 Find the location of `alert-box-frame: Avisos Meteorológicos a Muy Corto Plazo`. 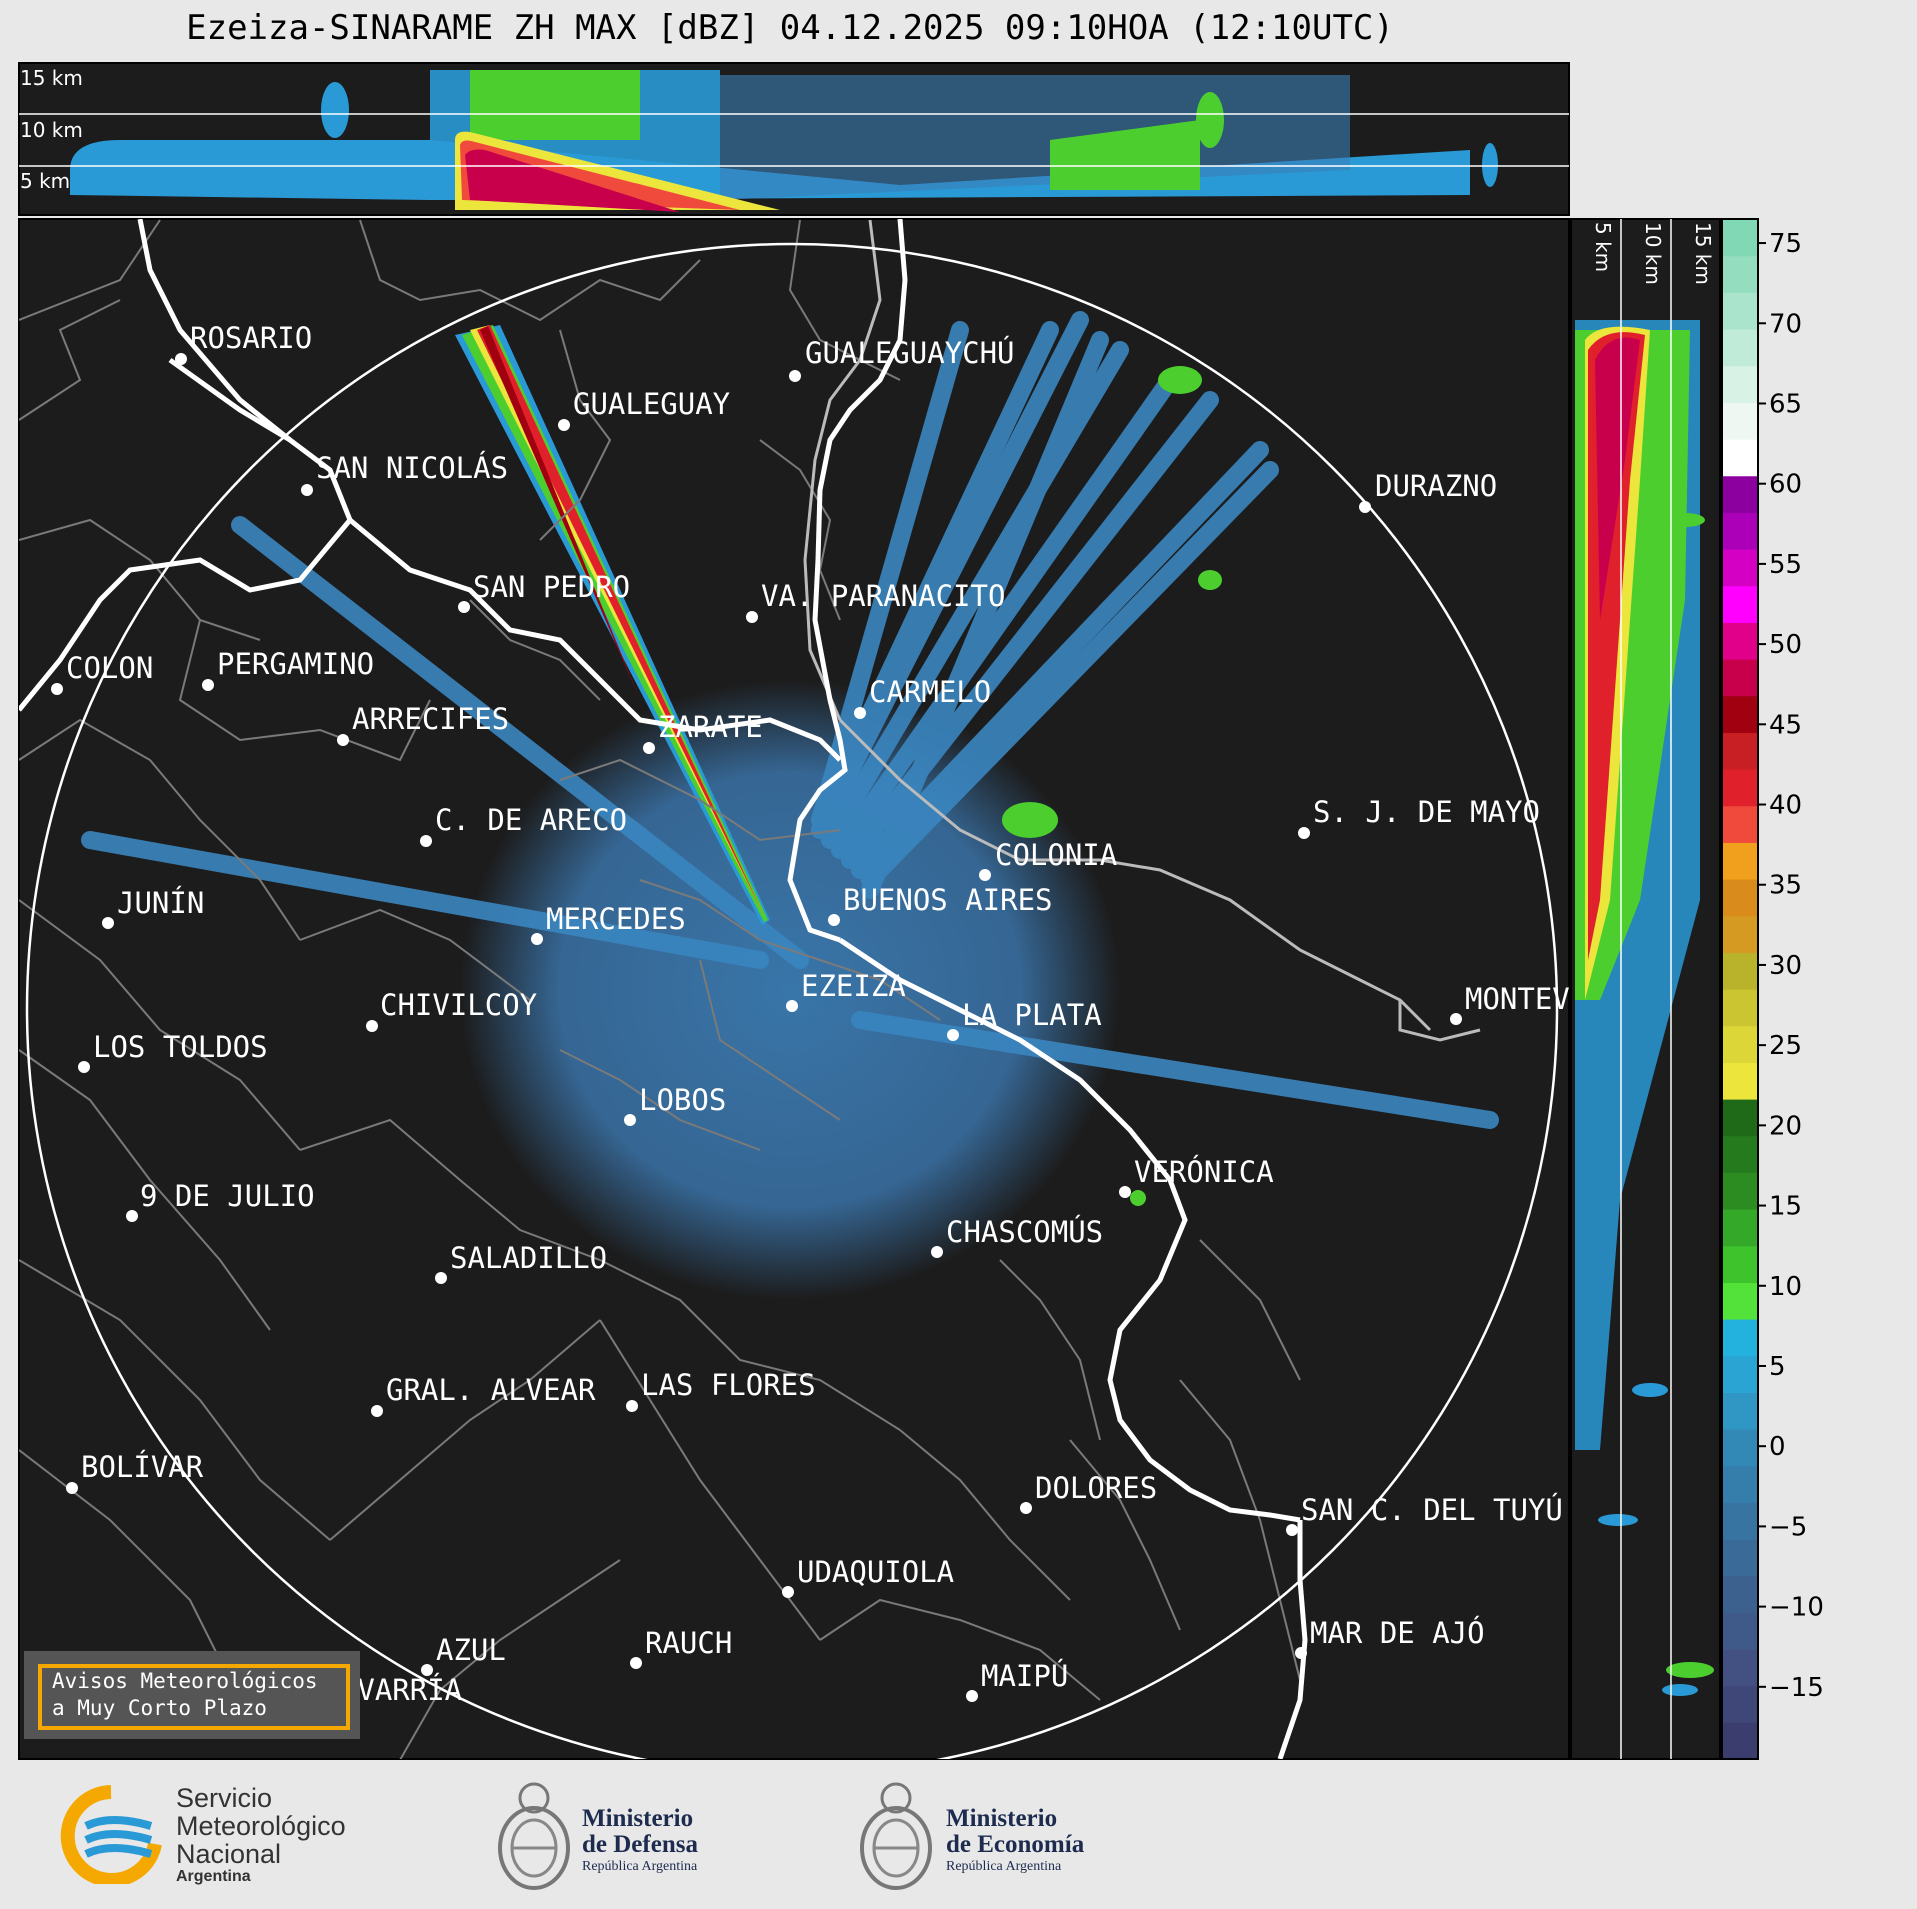

alert-box-frame: Avisos Meteorológicos a Muy Corto Plazo is located at coordinates (194, 1697).